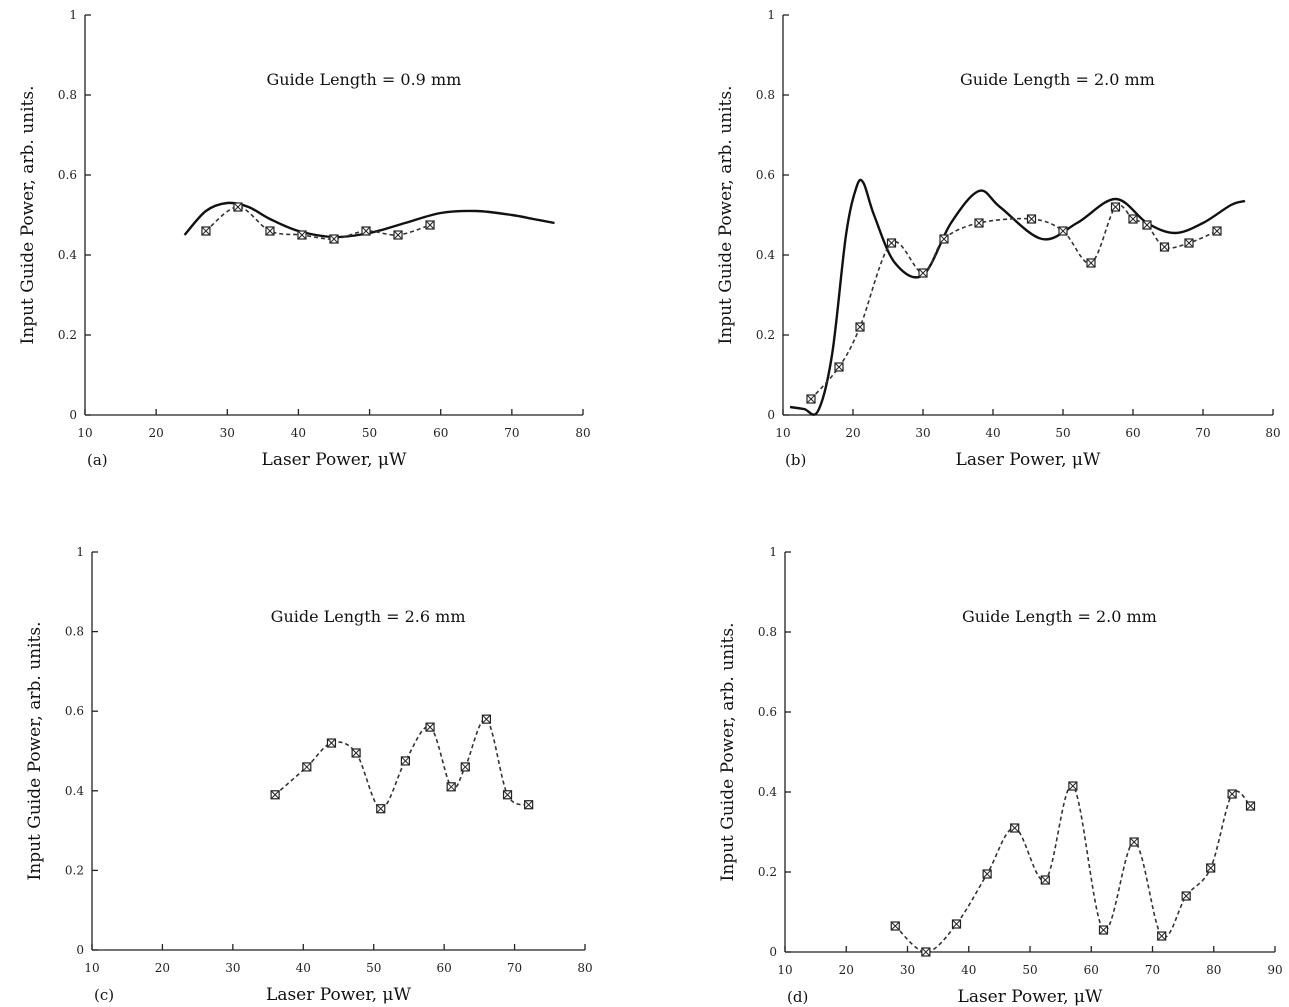 The width and height of the screenshot is (1289, 1007). Describe the element at coordinates (771, 15) in the screenshot. I see `y-tick-label: 1` at that location.